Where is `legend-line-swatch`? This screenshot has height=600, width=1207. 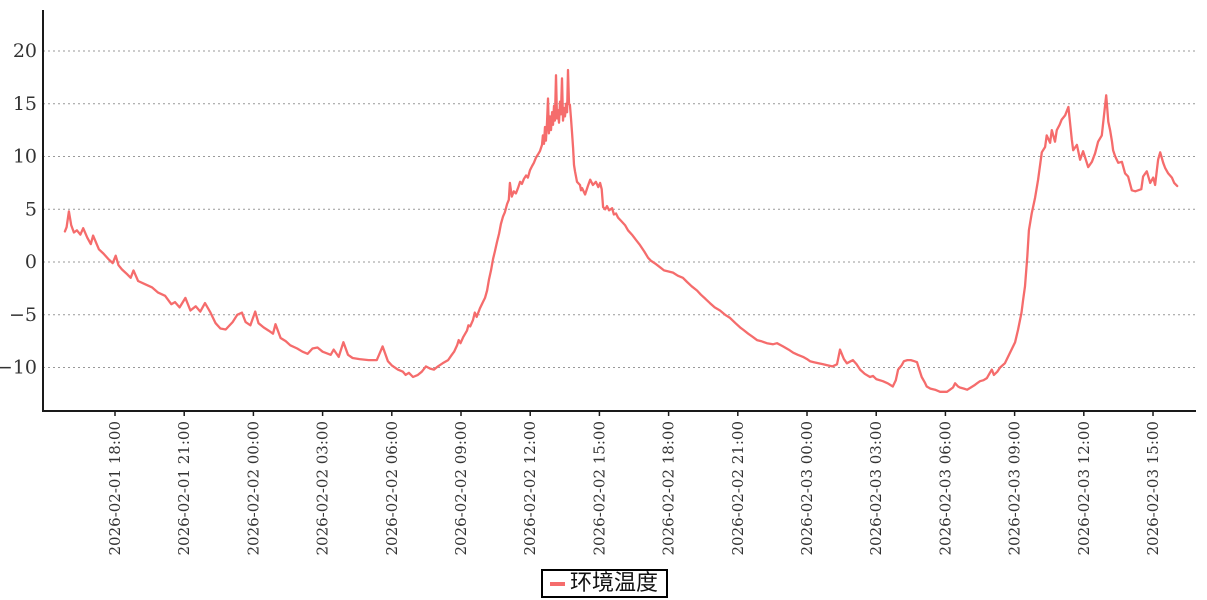 legend-line-swatch is located at coordinates (557, 583).